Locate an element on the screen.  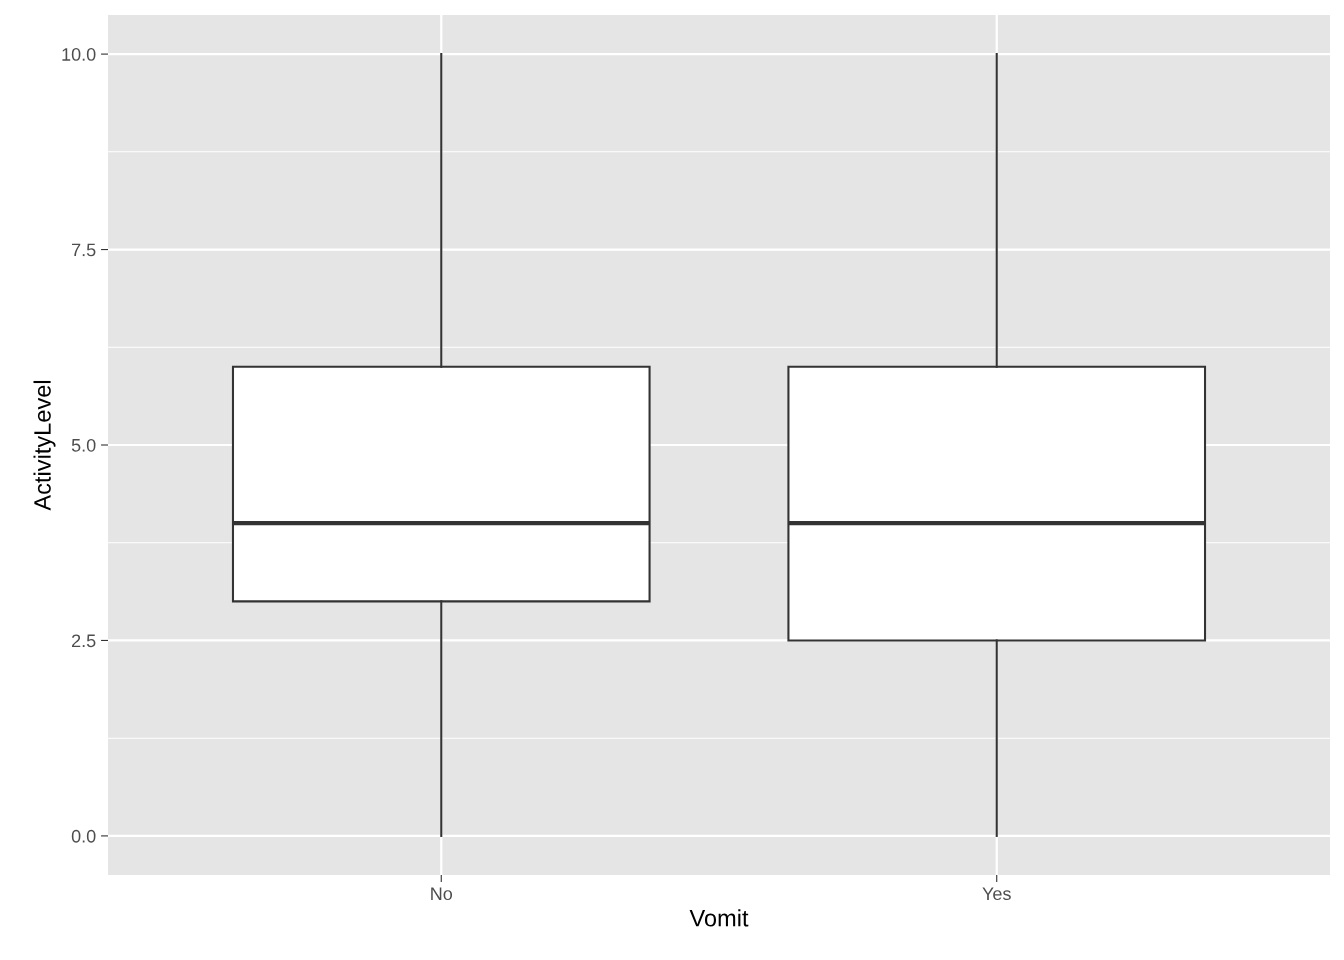
y-tick-label: 2.5 is located at coordinates (84, 641).